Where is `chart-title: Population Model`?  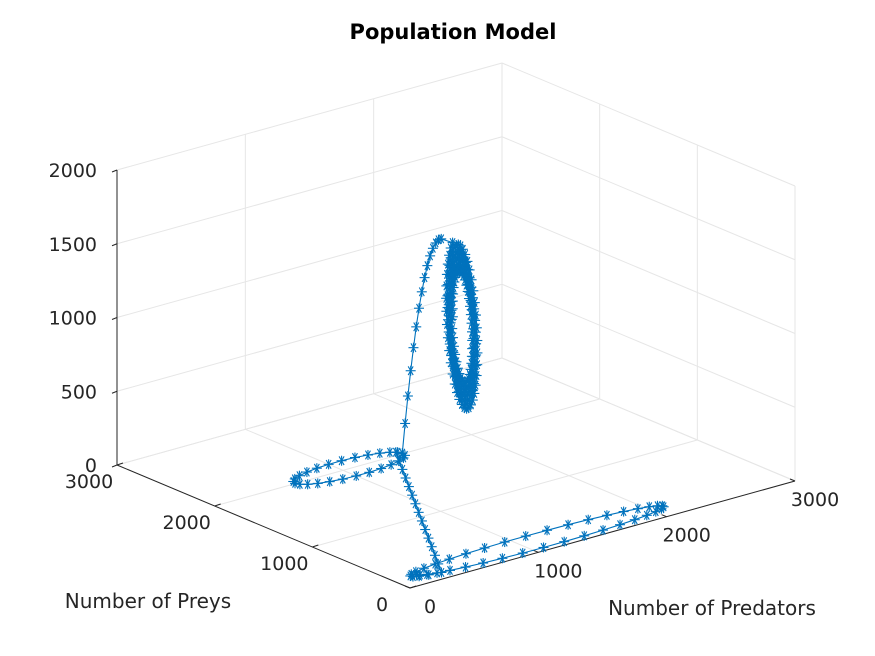 chart-title: Population Model is located at coordinates (453, 32).